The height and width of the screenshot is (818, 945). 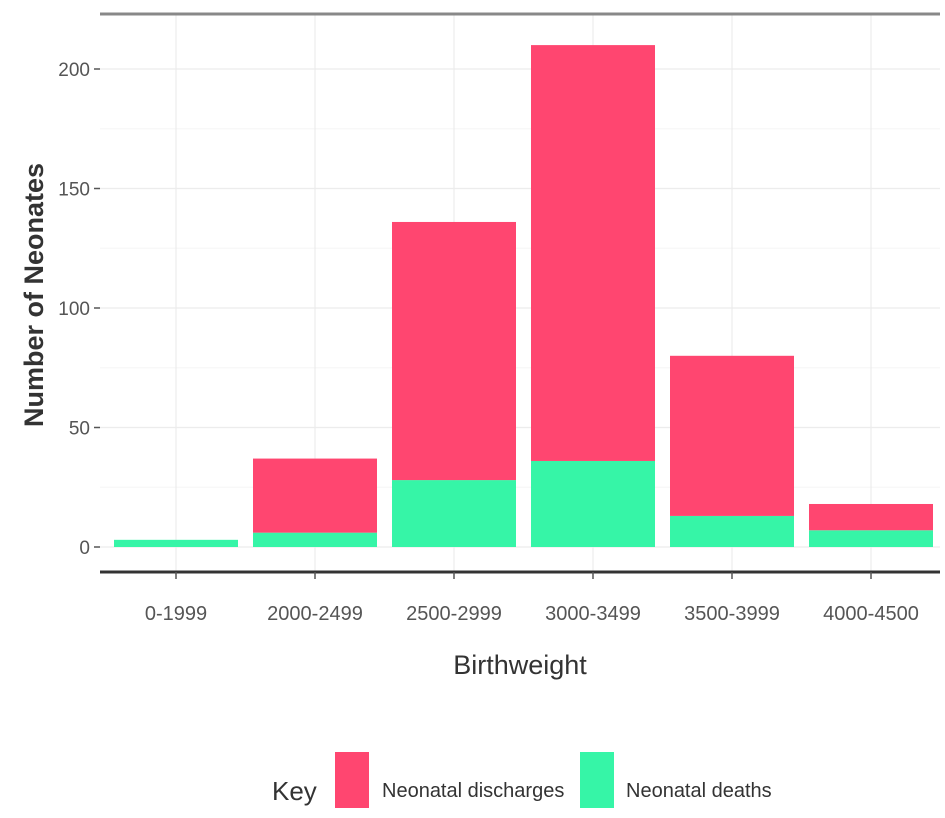 I want to click on y-tick-label: 100, so click(x=74, y=309).